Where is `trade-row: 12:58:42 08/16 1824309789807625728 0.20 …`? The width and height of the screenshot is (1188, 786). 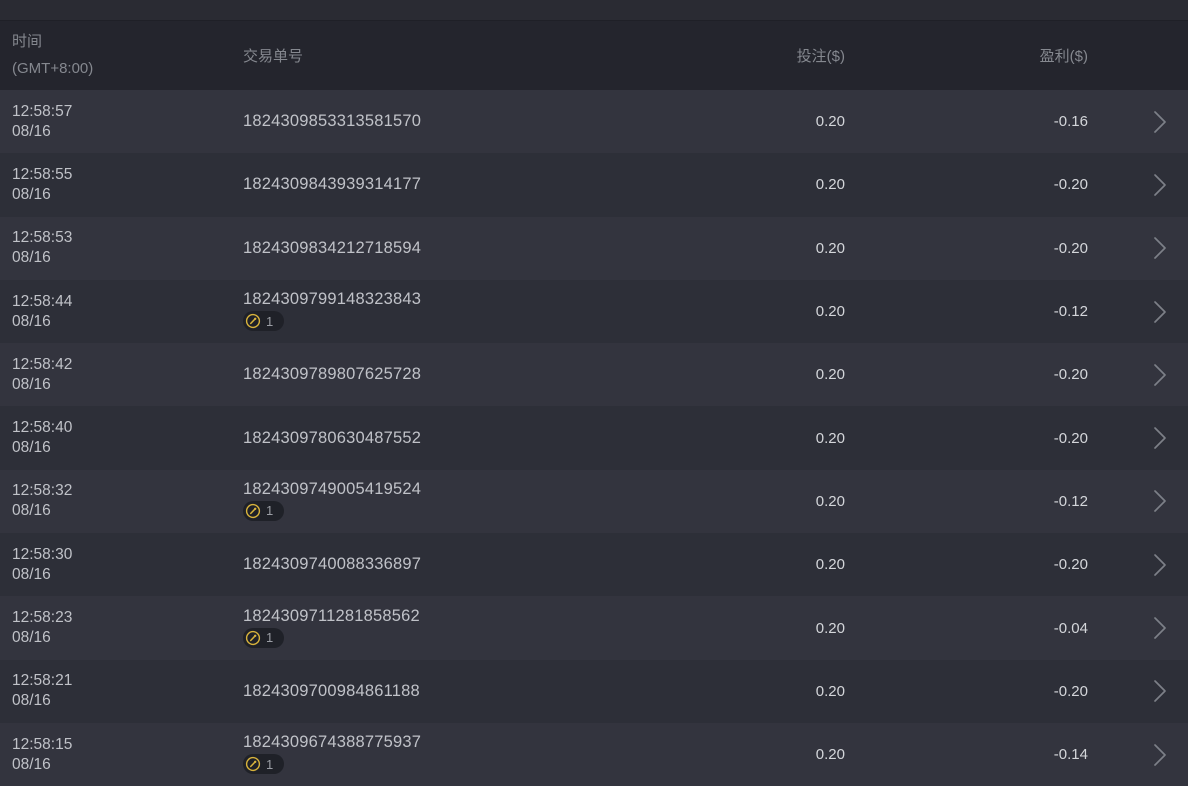
trade-row: 12:58:42 08/16 1824309789807625728 0.20 … is located at coordinates (594, 375).